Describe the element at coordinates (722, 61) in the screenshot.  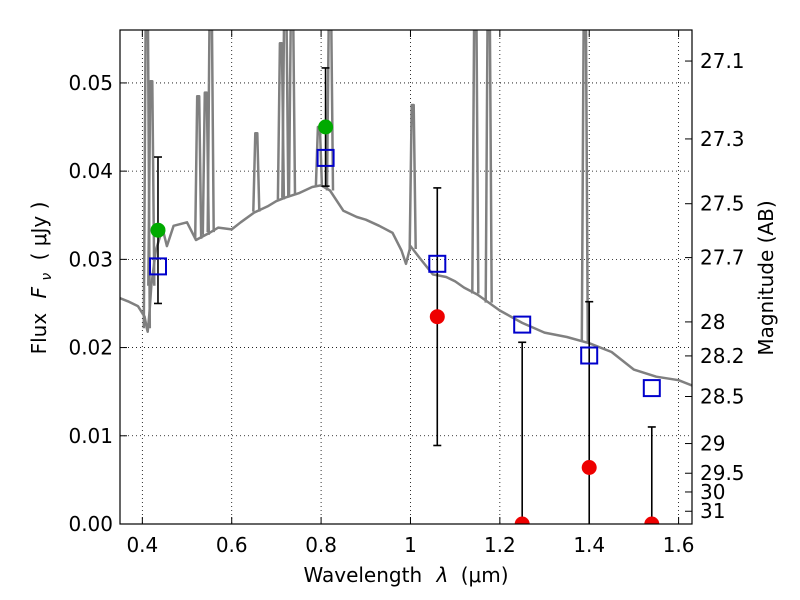
I see `y2-tick-label: 27.1` at that location.